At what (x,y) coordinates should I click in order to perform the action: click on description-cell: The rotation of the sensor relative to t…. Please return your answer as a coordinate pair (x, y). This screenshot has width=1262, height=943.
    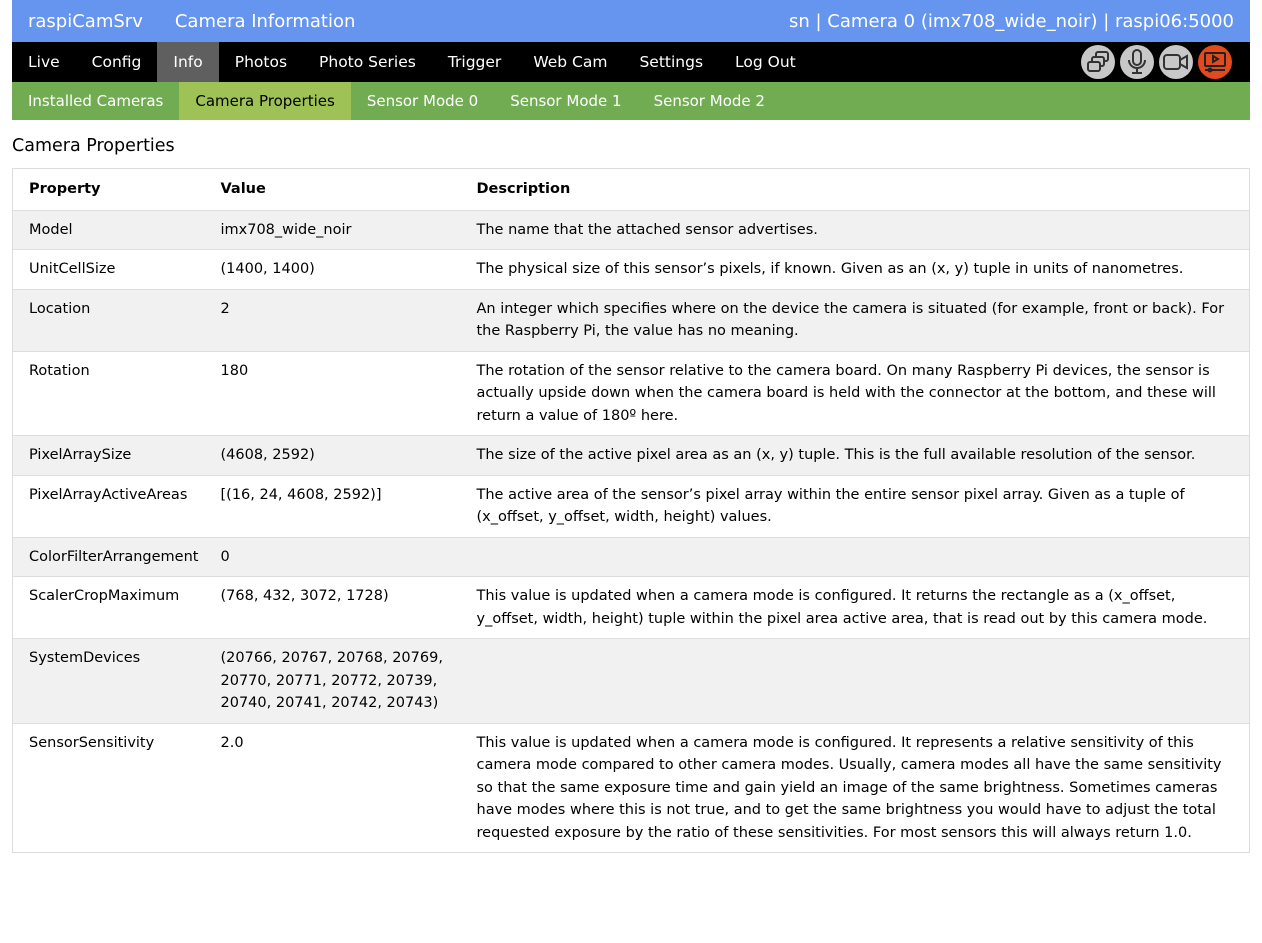
    Looking at the image, I should click on (846, 393).